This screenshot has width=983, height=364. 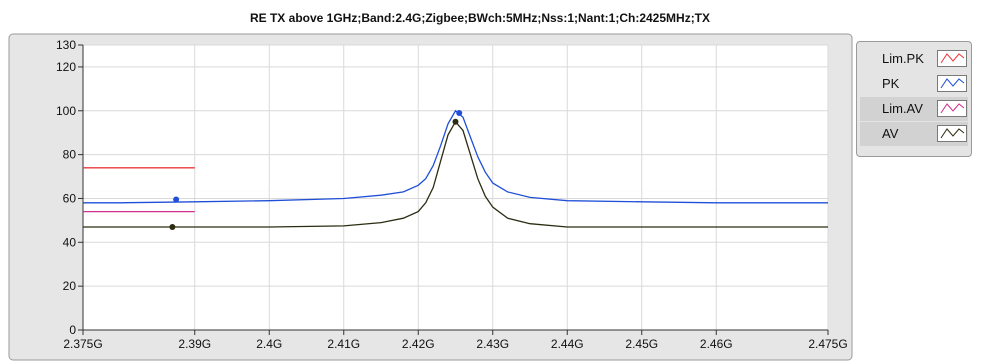 What do you see at coordinates (827, 344) in the screenshot?
I see `x-tick-label: 2.475G` at bounding box center [827, 344].